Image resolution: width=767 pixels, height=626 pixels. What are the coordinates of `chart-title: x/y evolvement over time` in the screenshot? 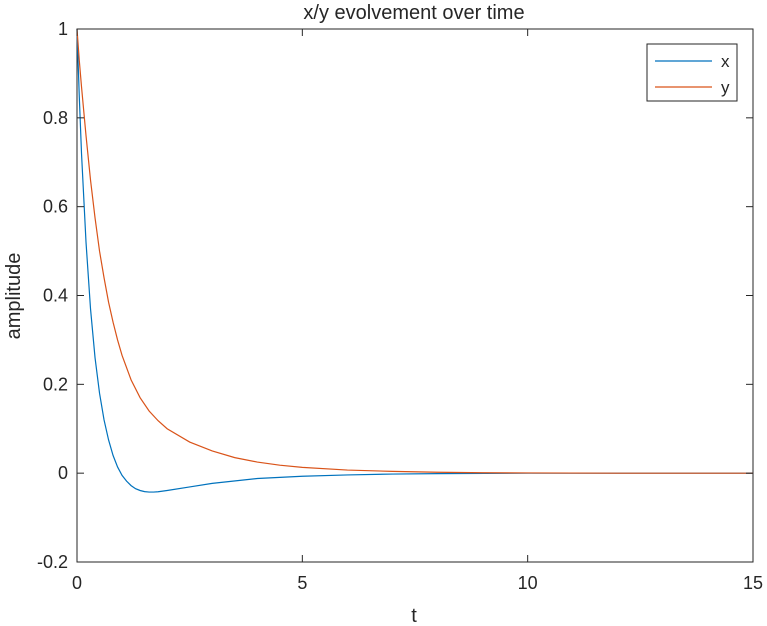 It's located at (413, 13).